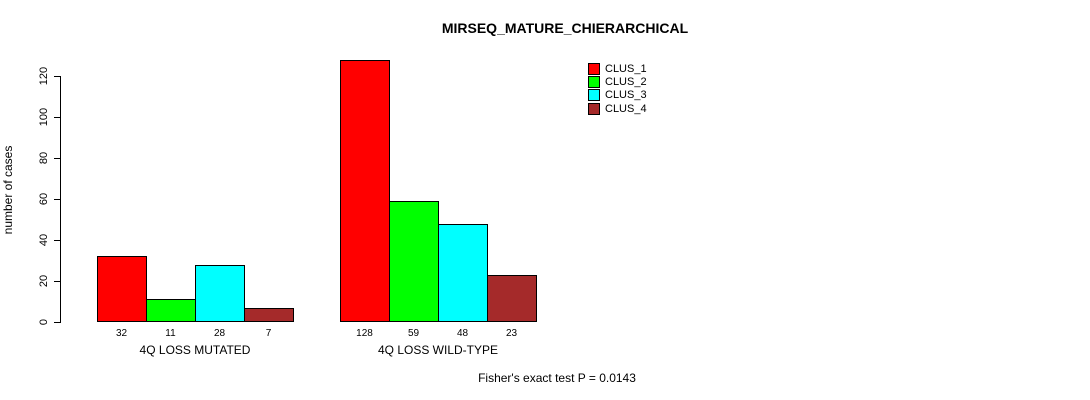  Describe the element at coordinates (511, 333) in the screenshot. I see `bar-value-label: 23` at that location.